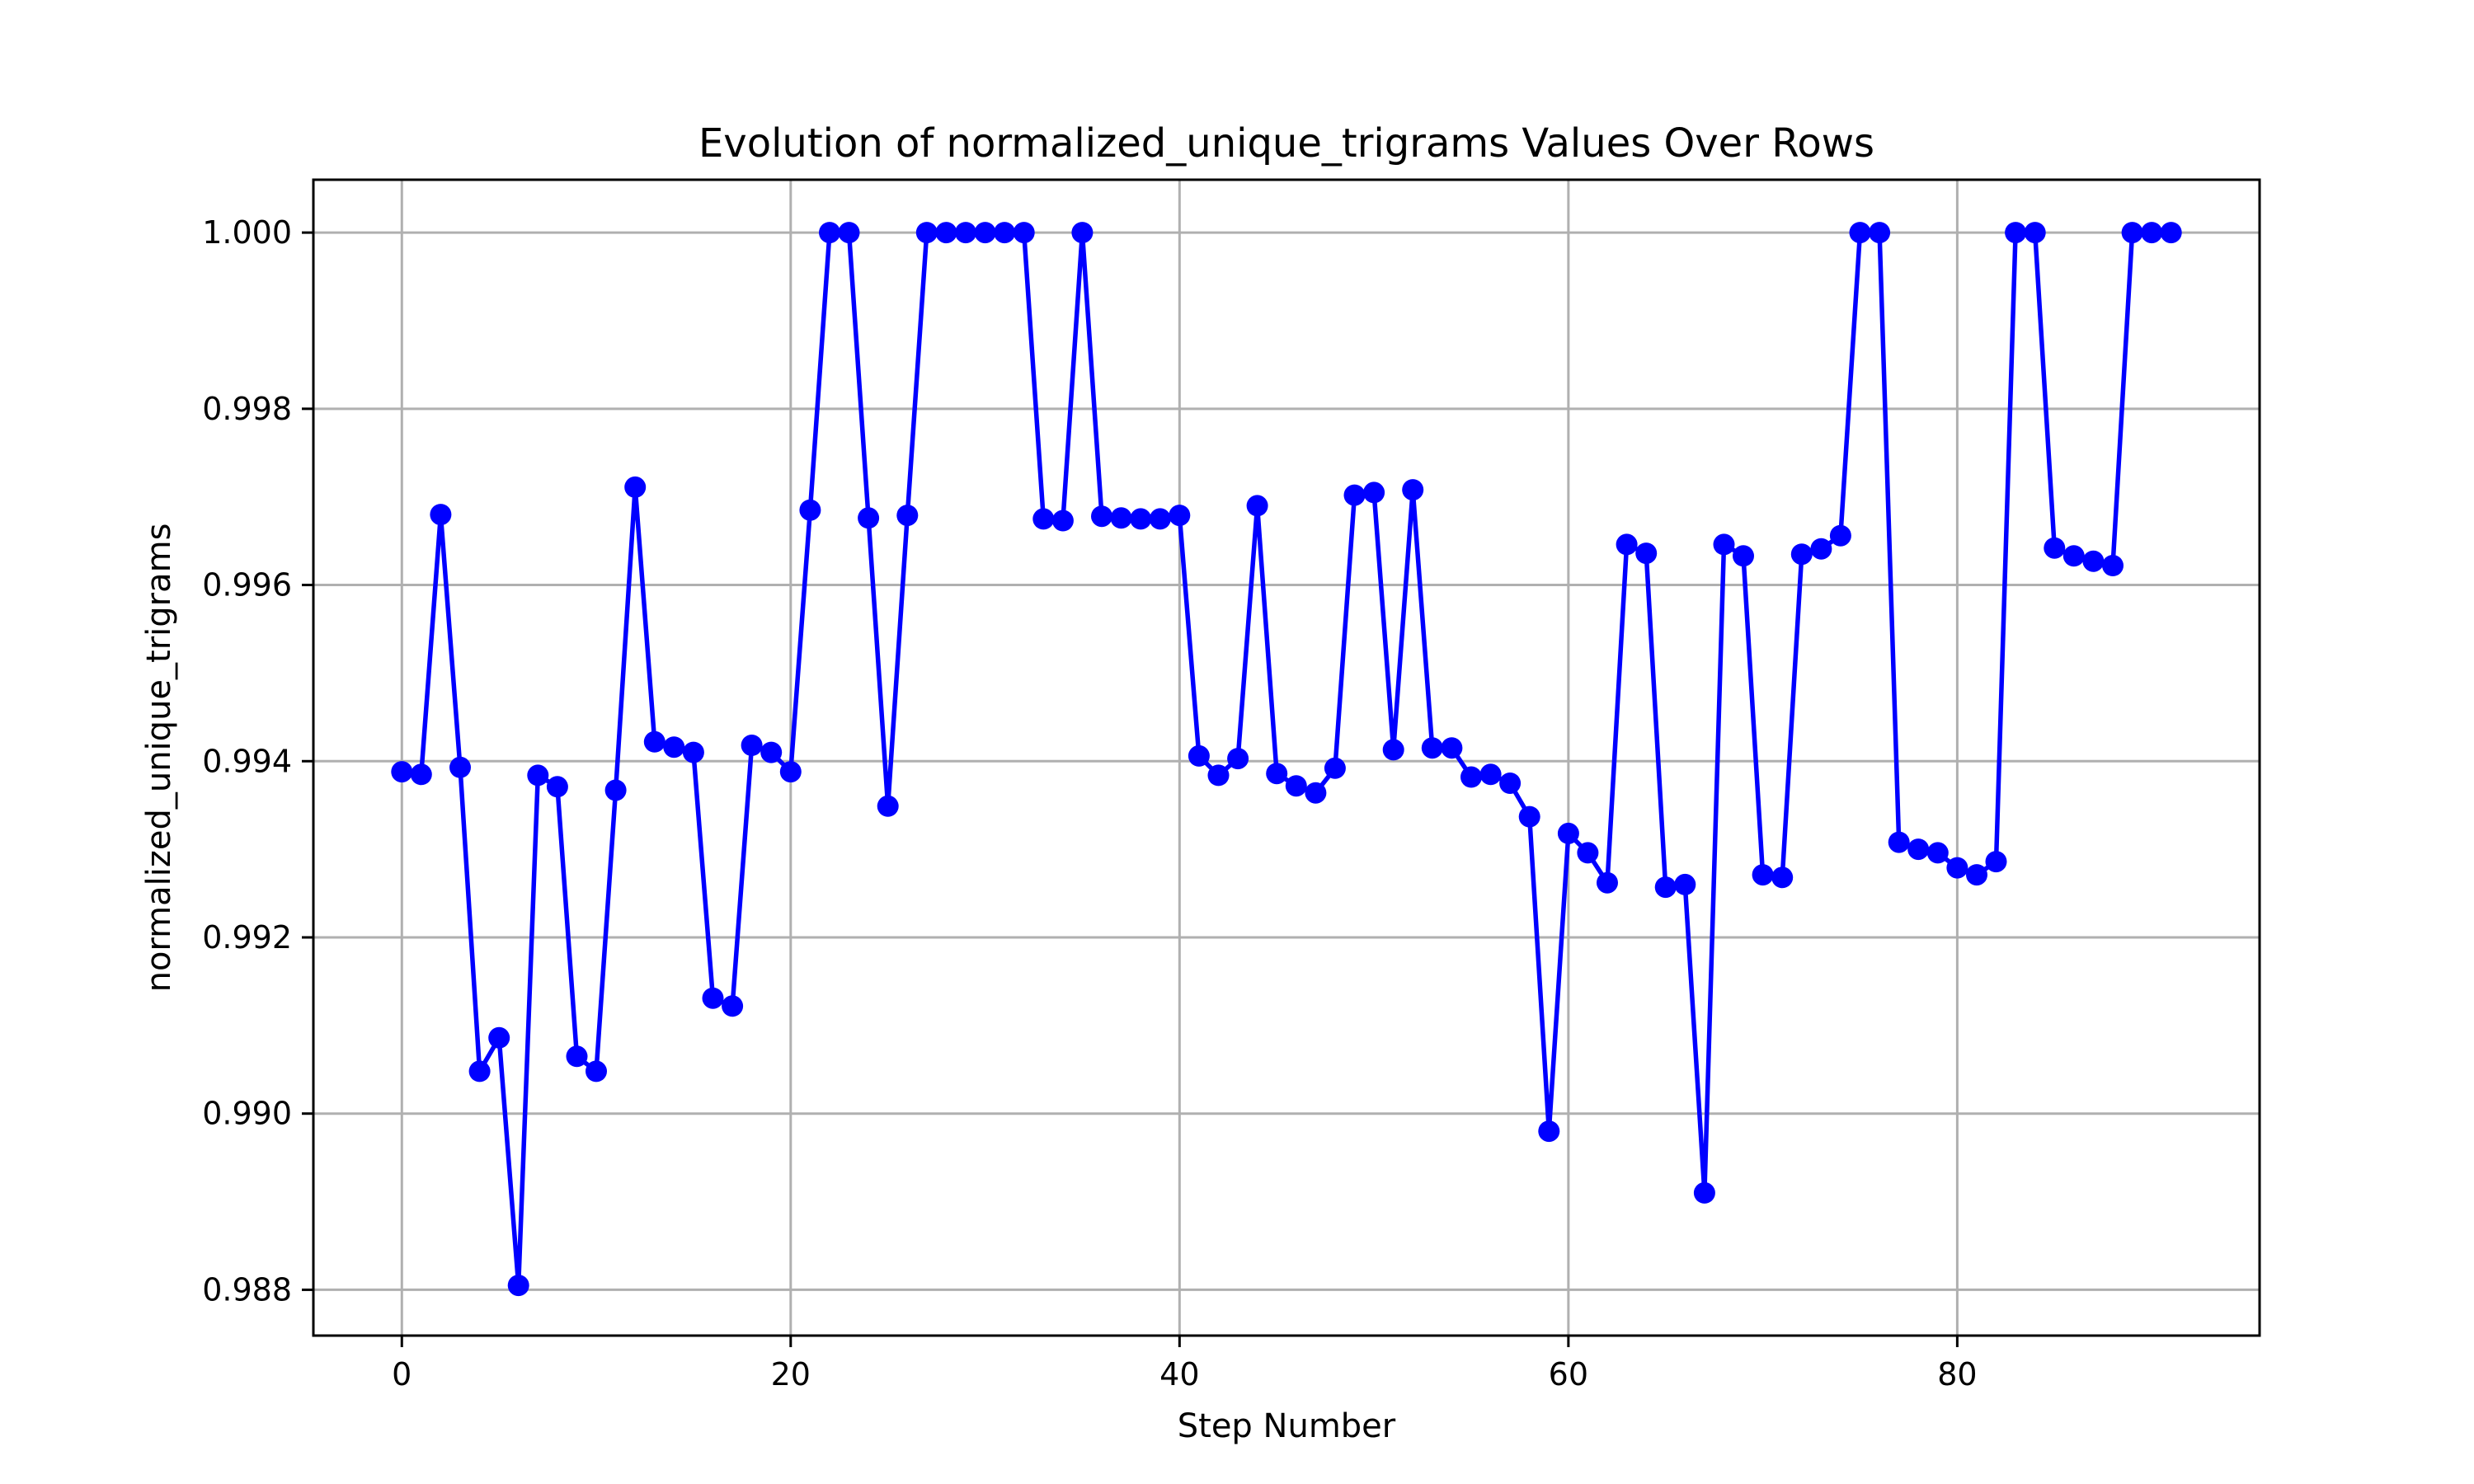 This screenshot has height=1484, width=2474. Describe the element at coordinates (1179, 1374) in the screenshot. I see `x-tick-label: 40` at that location.